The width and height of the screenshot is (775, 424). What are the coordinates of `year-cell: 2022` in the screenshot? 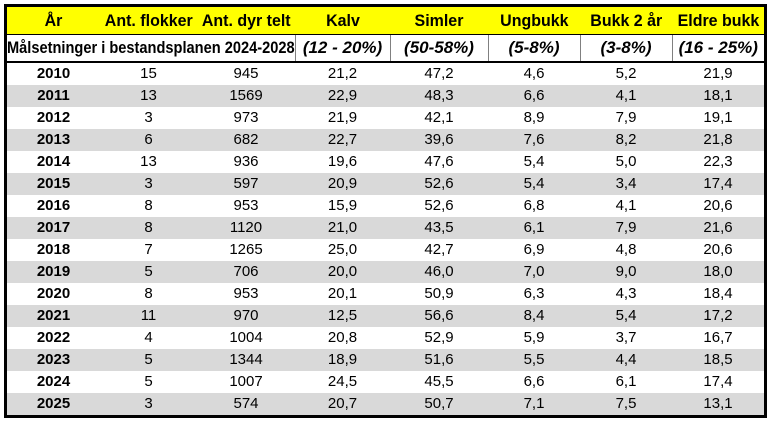 It's located at (53, 337).